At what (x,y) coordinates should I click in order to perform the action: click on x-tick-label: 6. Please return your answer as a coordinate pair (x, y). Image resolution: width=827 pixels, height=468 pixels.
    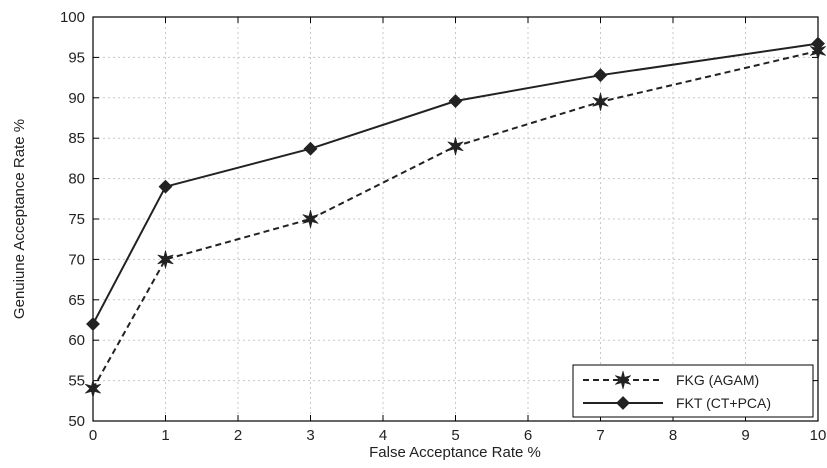
    Looking at the image, I should click on (528, 435).